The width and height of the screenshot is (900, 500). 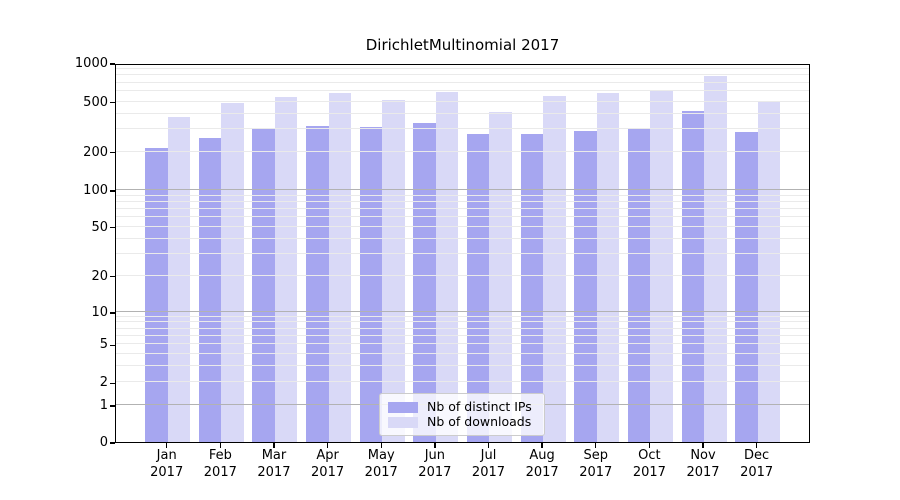 What do you see at coordinates (757, 455) in the screenshot?
I see `x-tick-label-line: Dec` at bounding box center [757, 455].